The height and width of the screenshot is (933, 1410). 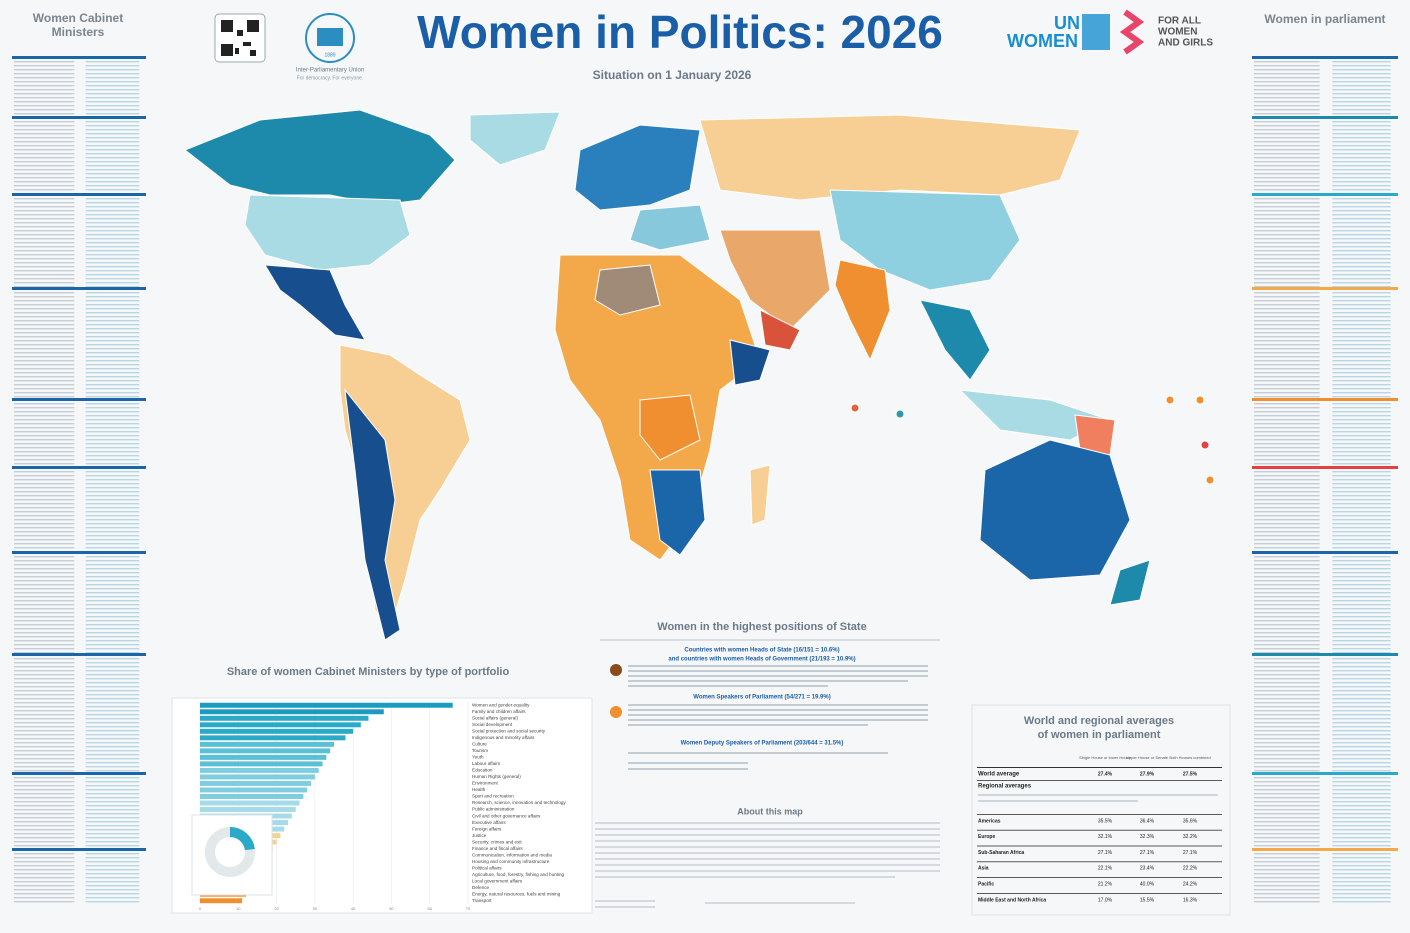 I want to click on un-emblem, so click(x=1096, y=32).